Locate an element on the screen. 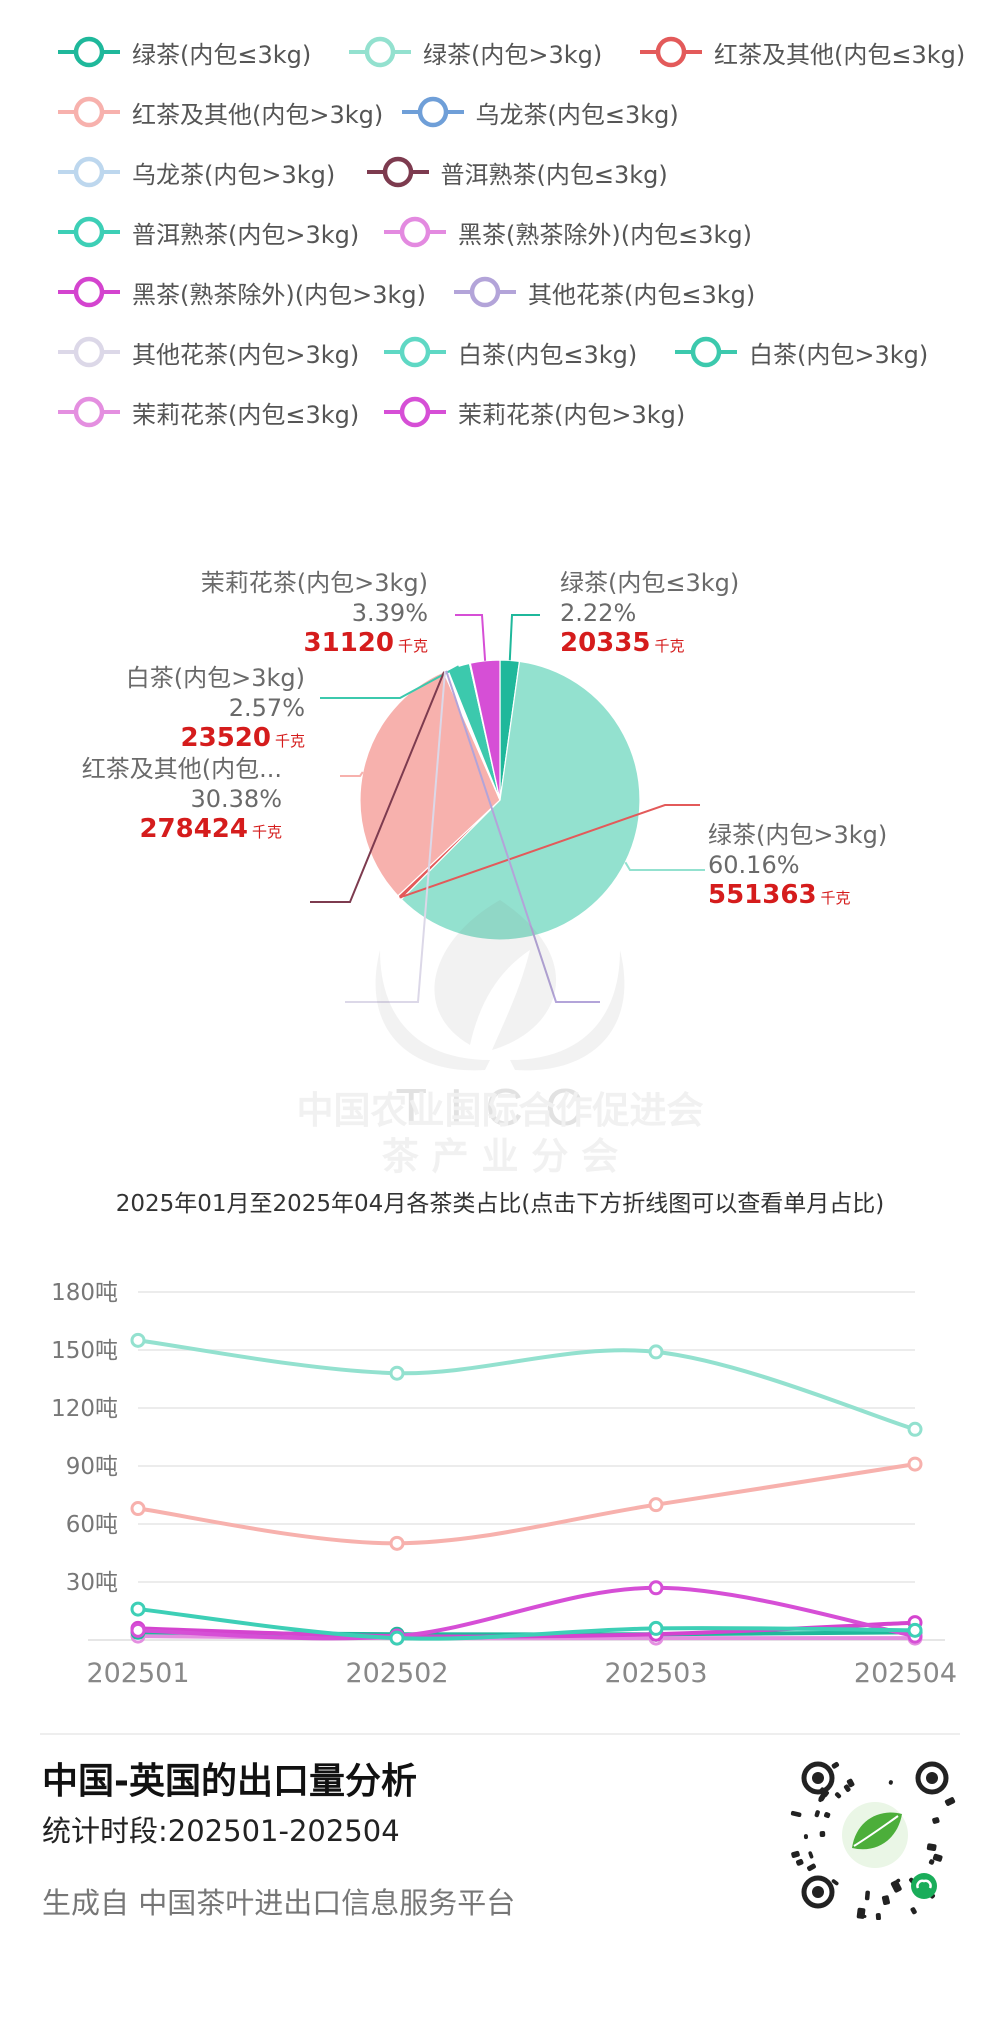  legend-label: 绿茶(内包≤3kg) is located at coordinates (222, 54).